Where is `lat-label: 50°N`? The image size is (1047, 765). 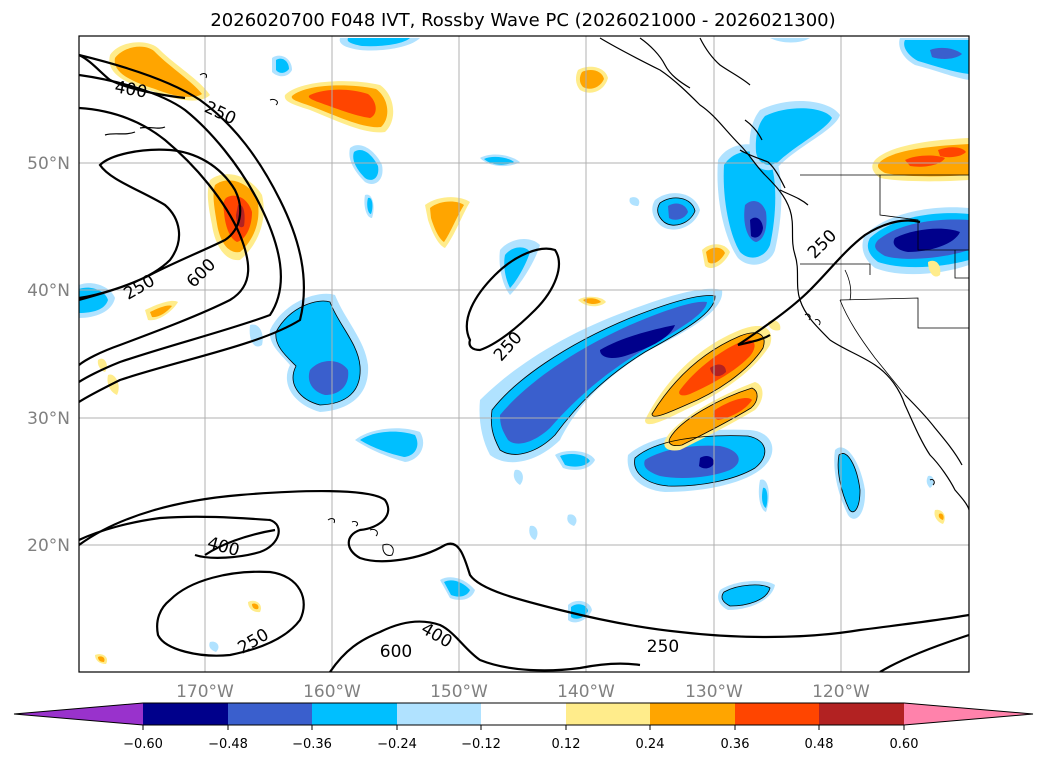
lat-label: 50°N is located at coordinates (48, 164).